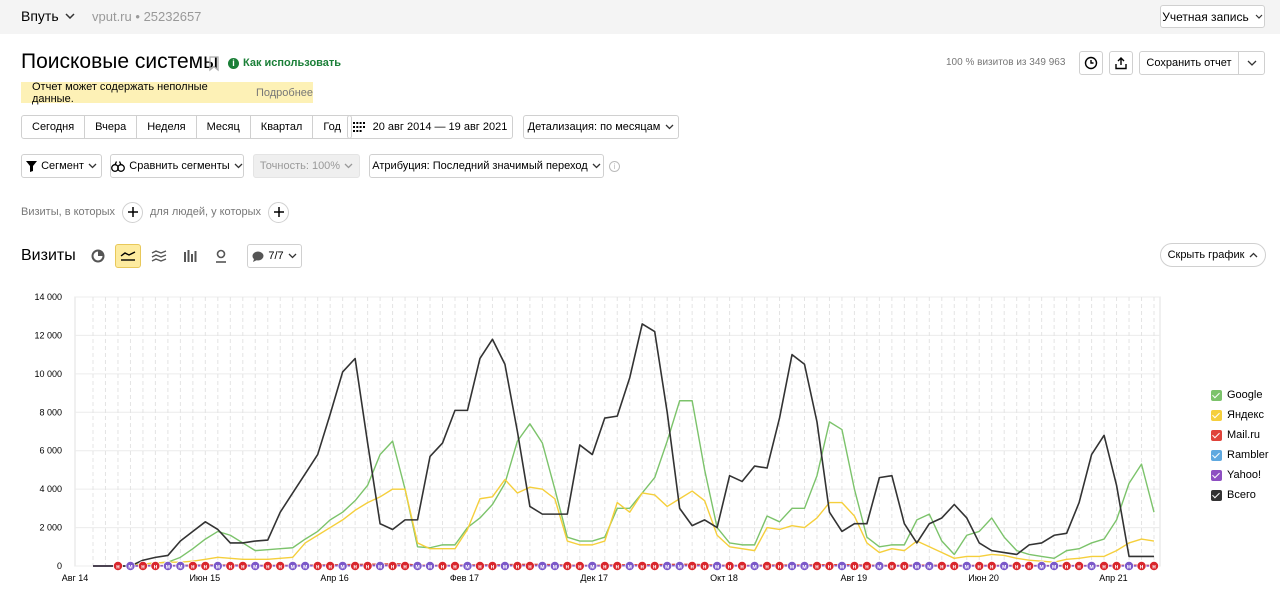 The width and height of the screenshot is (1280, 602). I want to click on legend-item-google: Google, so click(1240, 395).